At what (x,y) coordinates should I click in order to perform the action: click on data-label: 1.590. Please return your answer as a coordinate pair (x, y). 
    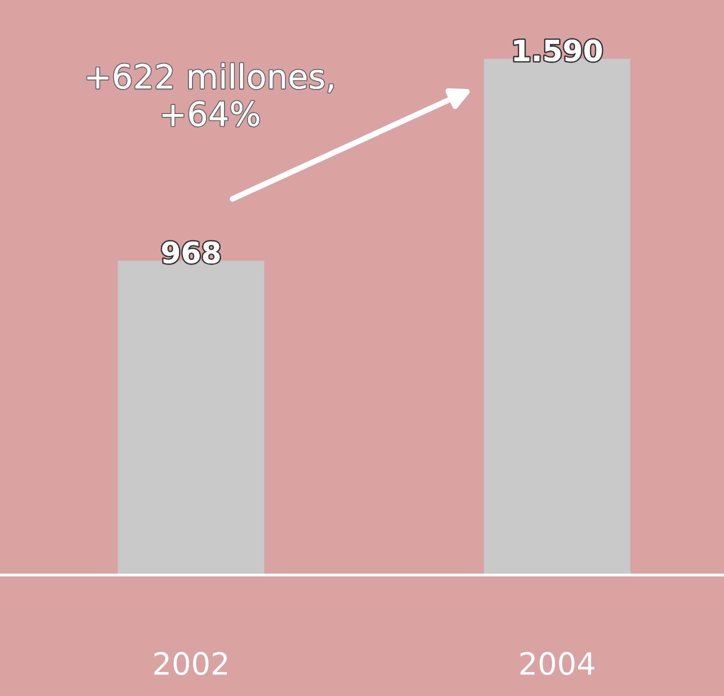
    Looking at the image, I should click on (558, 50).